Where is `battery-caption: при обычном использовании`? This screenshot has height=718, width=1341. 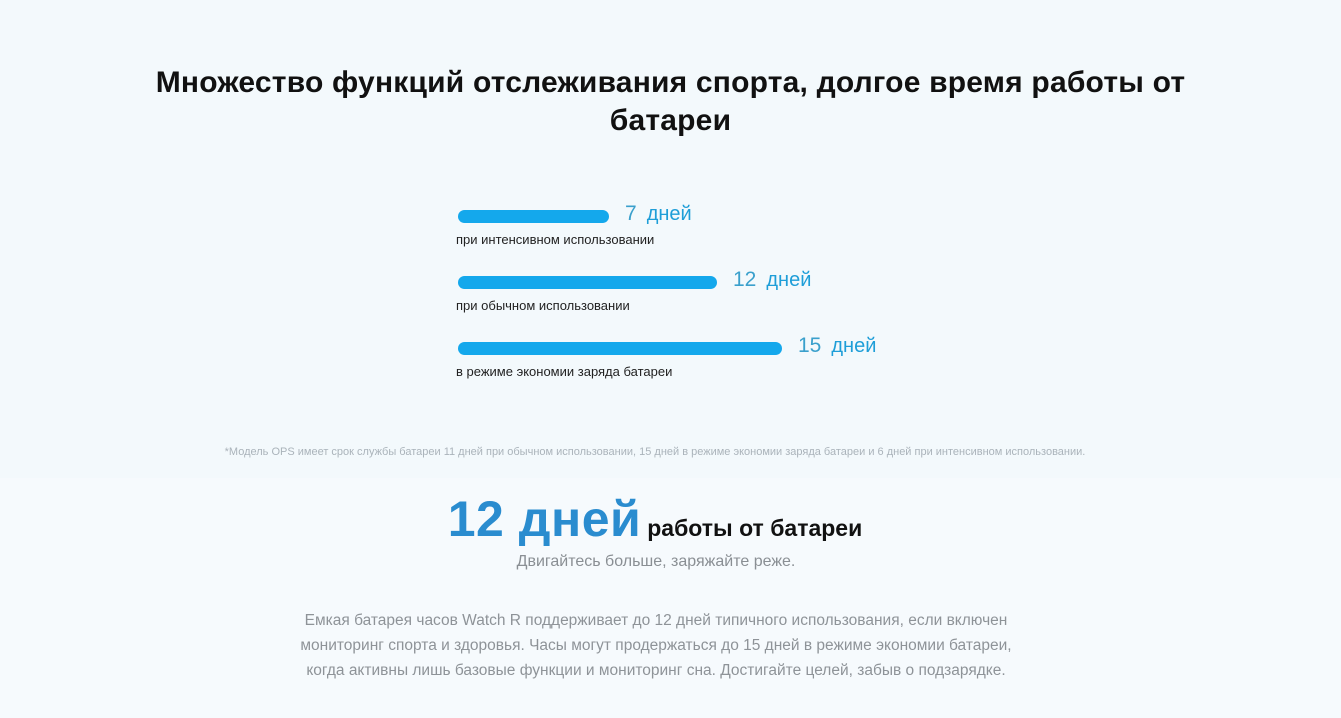
battery-caption: при обычном использовании is located at coordinates (543, 305).